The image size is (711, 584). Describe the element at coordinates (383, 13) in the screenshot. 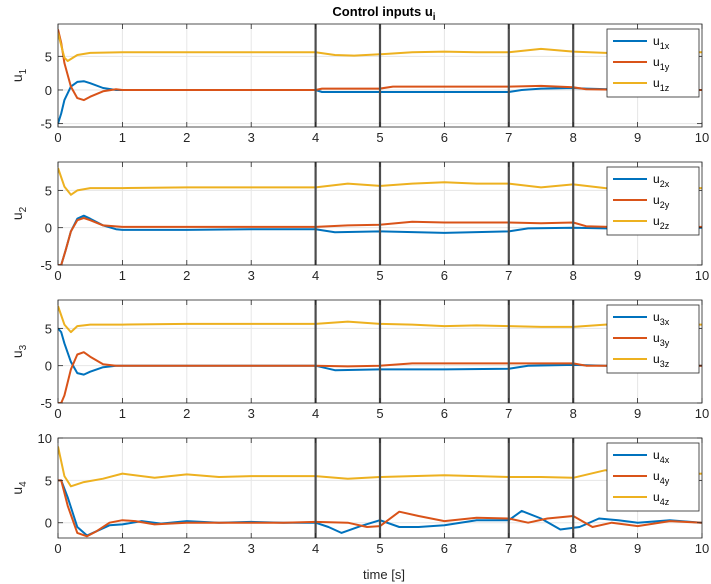

I see `figure-title: Control inputs ui` at that location.